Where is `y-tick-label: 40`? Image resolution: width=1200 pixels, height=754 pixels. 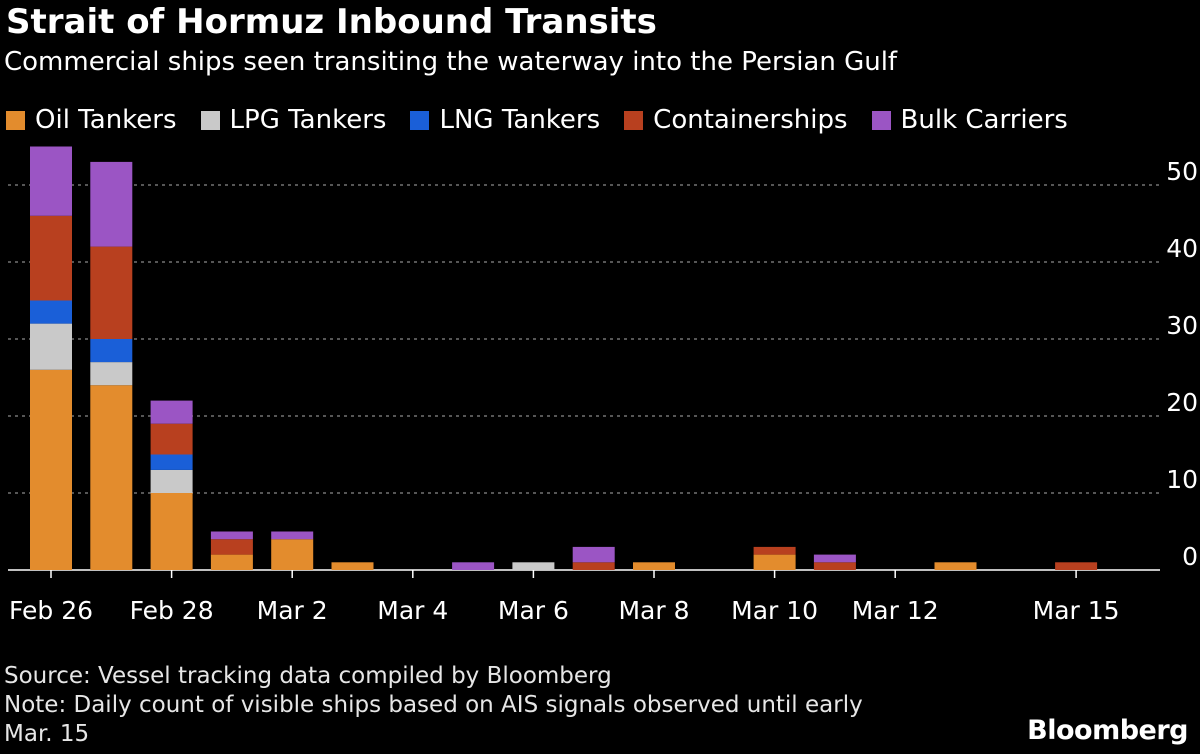 y-tick-label: 40 is located at coordinates (1182, 248).